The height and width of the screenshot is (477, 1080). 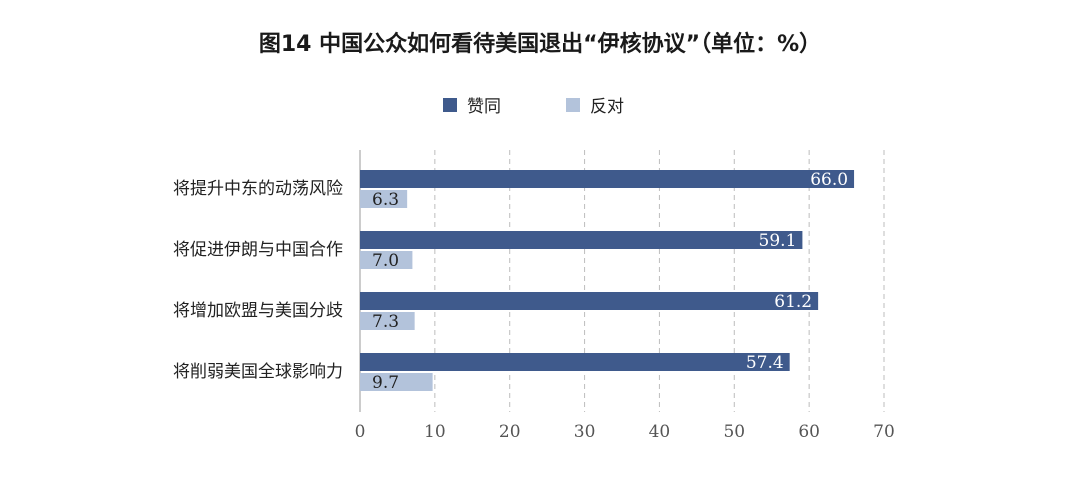 I want to click on x-tick-label: 30, so click(x=585, y=432).